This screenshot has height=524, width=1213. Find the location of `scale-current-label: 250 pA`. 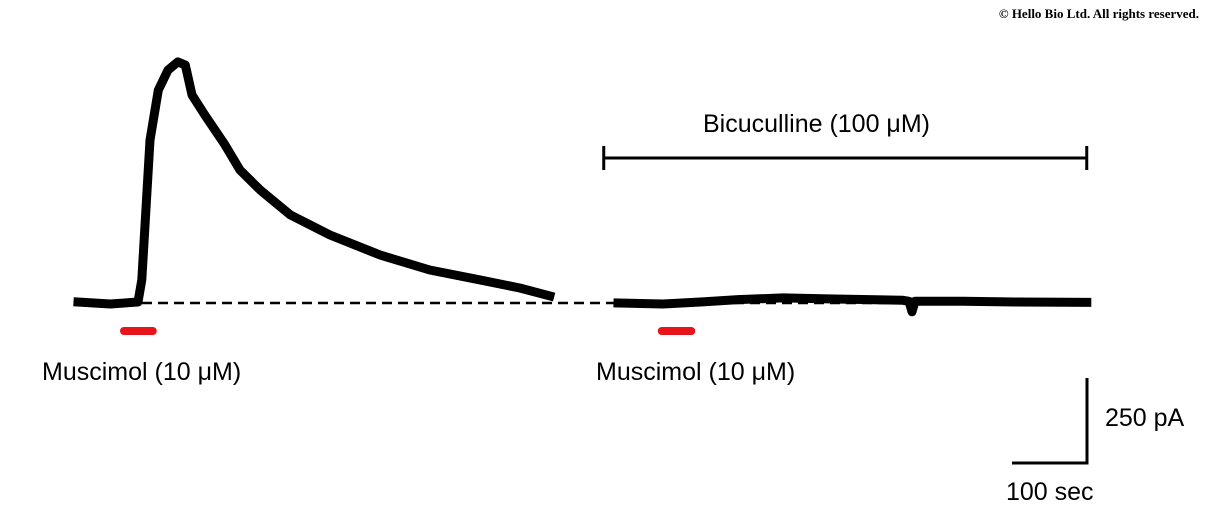

scale-current-label: 250 pA is located at coordinates (1145, 418).